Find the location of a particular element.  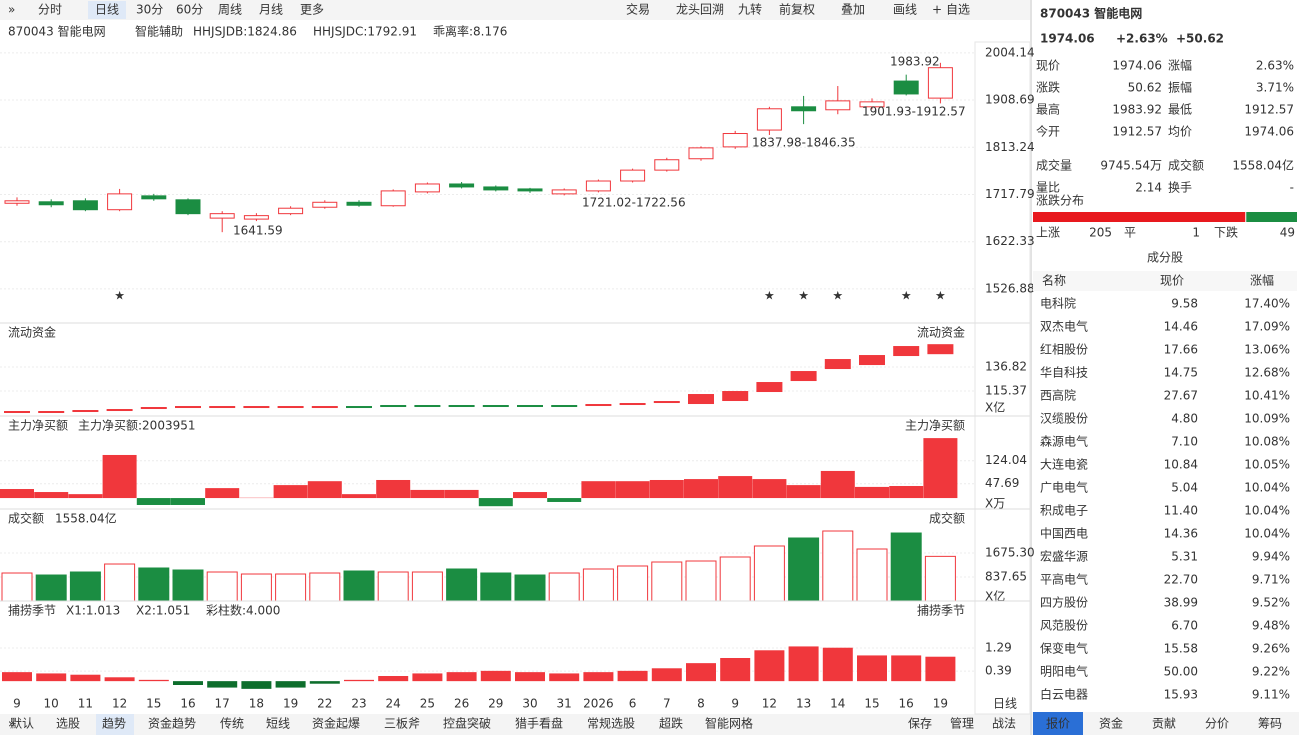

table-header: 涨幅 is located at coordinates (1262, 280).